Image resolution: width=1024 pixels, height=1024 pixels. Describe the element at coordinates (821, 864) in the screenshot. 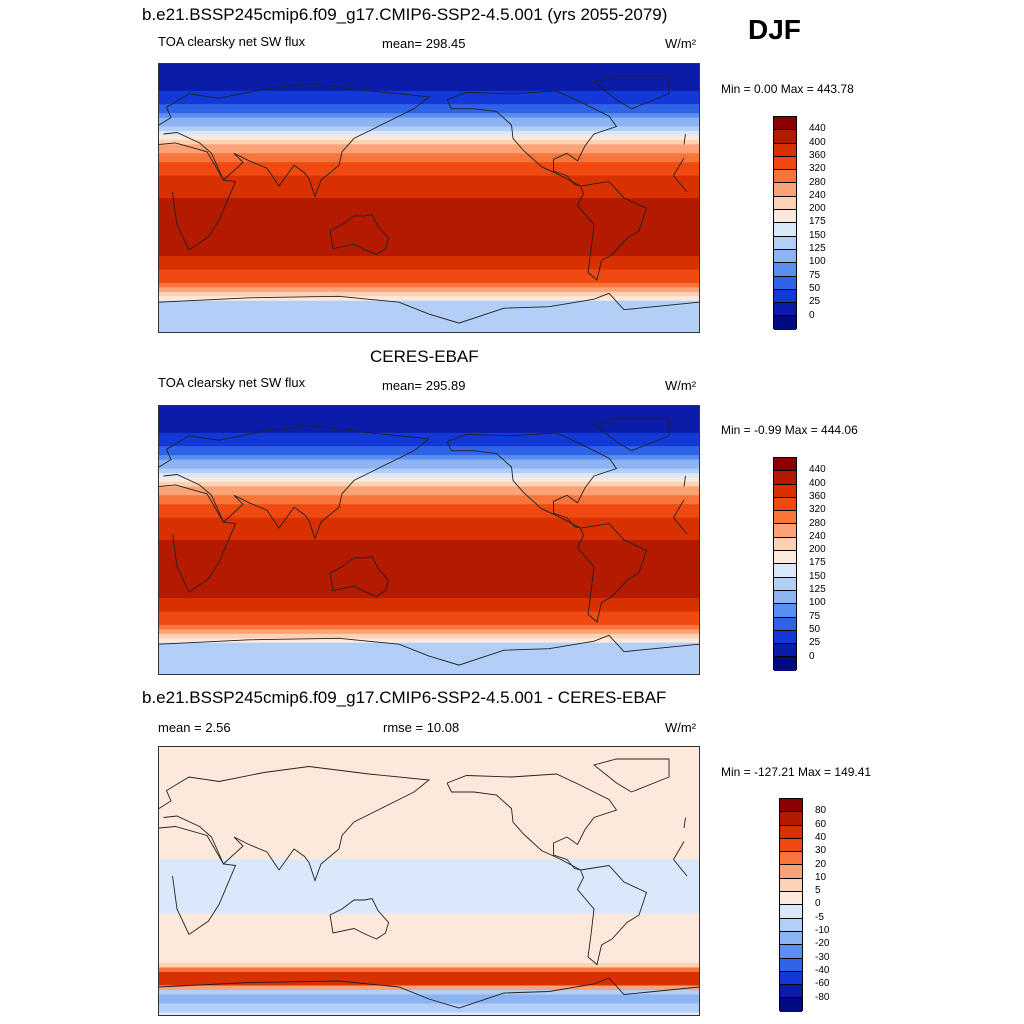

I see `colorbar-tick-label: 20` at that location.